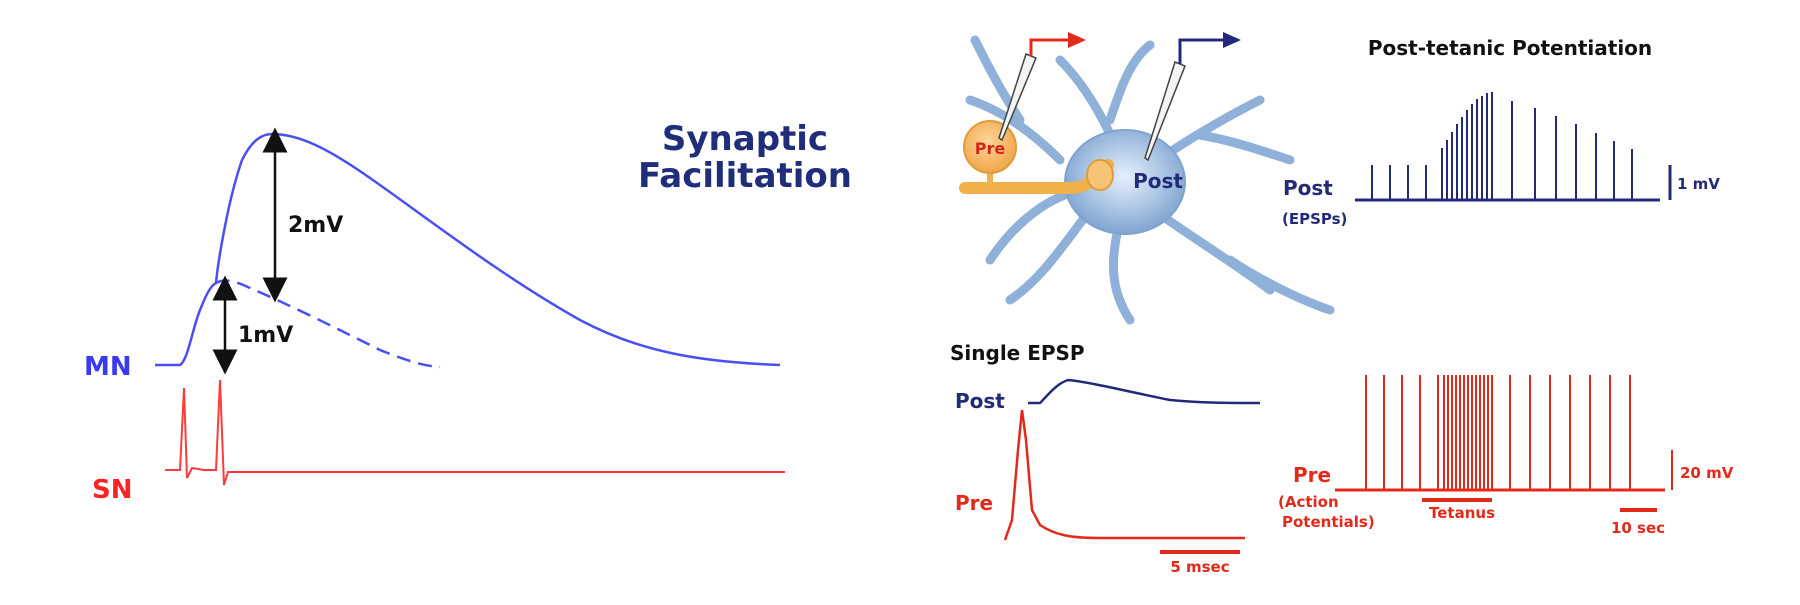 This screenshot has width=1800, height=605. I want to click on small-arrow-label: 1mV, so click(265, 335).